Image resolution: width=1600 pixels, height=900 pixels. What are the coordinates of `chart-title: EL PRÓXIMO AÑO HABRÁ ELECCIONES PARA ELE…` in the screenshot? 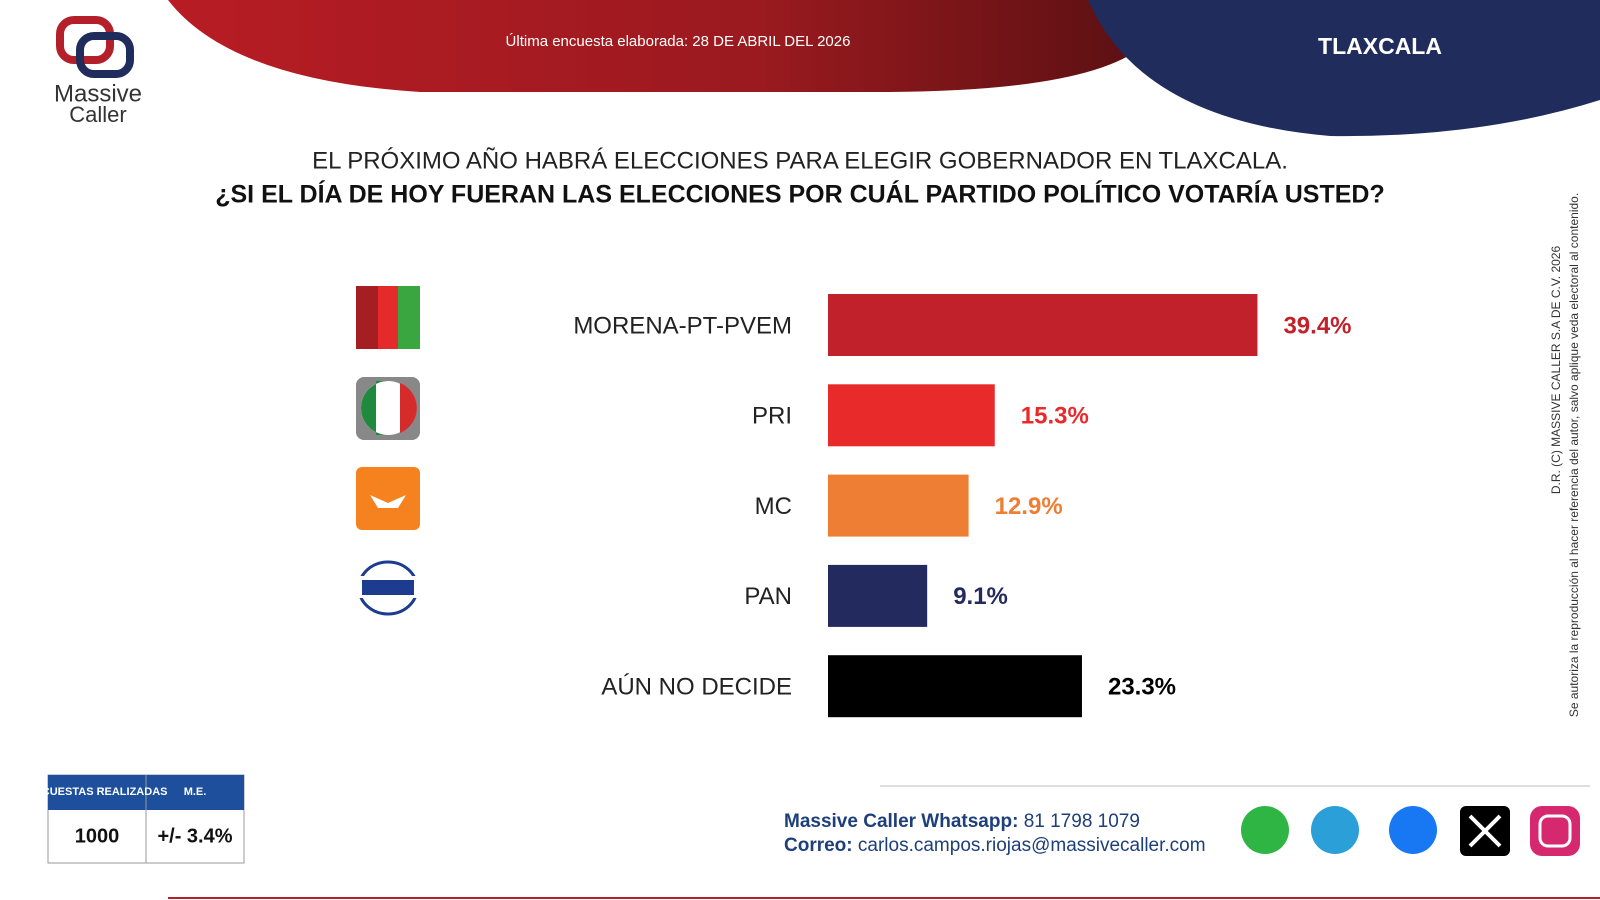 It's located at (800, 160).